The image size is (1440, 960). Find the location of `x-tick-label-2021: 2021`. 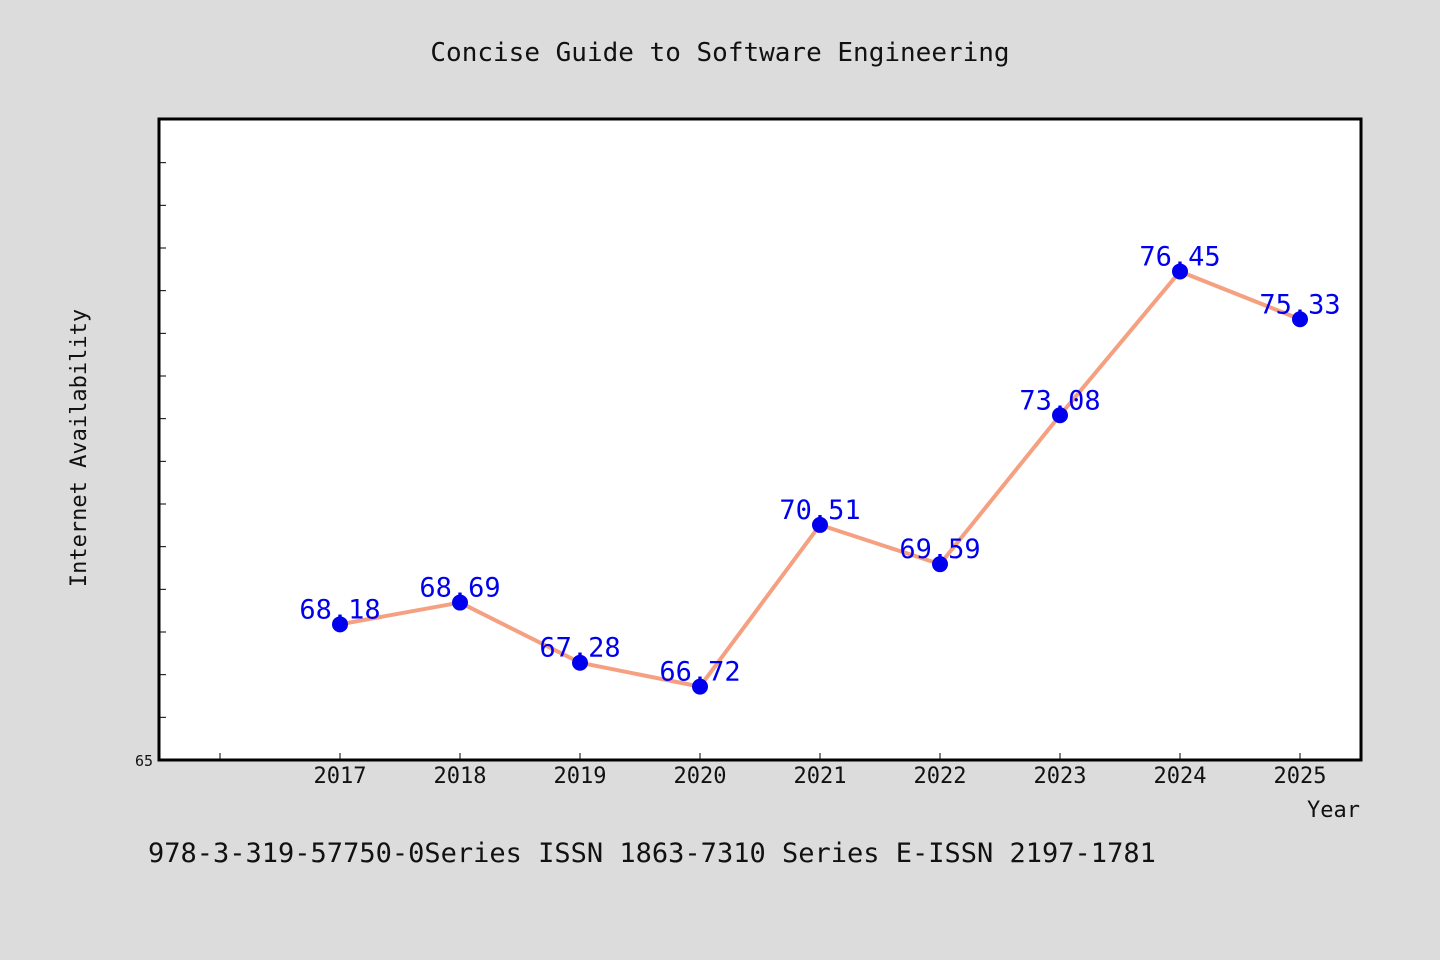

x-tick-label-2021: 2021 is located at coordinates (820, 776).